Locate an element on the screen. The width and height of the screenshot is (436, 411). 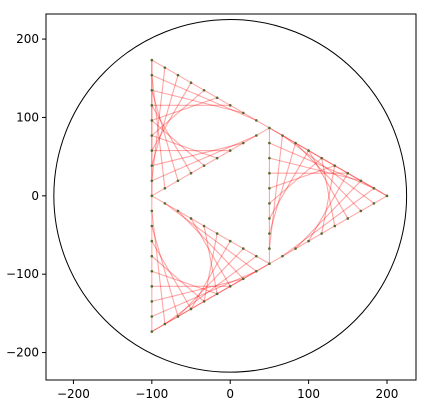
y-tick-label: 100 is located at coordinates (27, 117).